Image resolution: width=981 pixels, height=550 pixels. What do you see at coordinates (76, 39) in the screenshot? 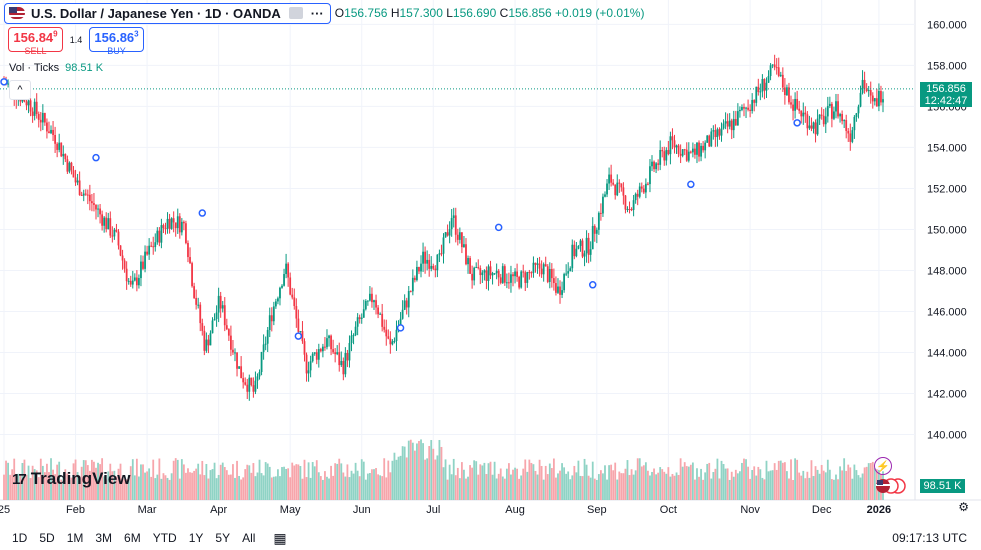
I see `spread-value: 1.4` at bounding box center [76, 39].